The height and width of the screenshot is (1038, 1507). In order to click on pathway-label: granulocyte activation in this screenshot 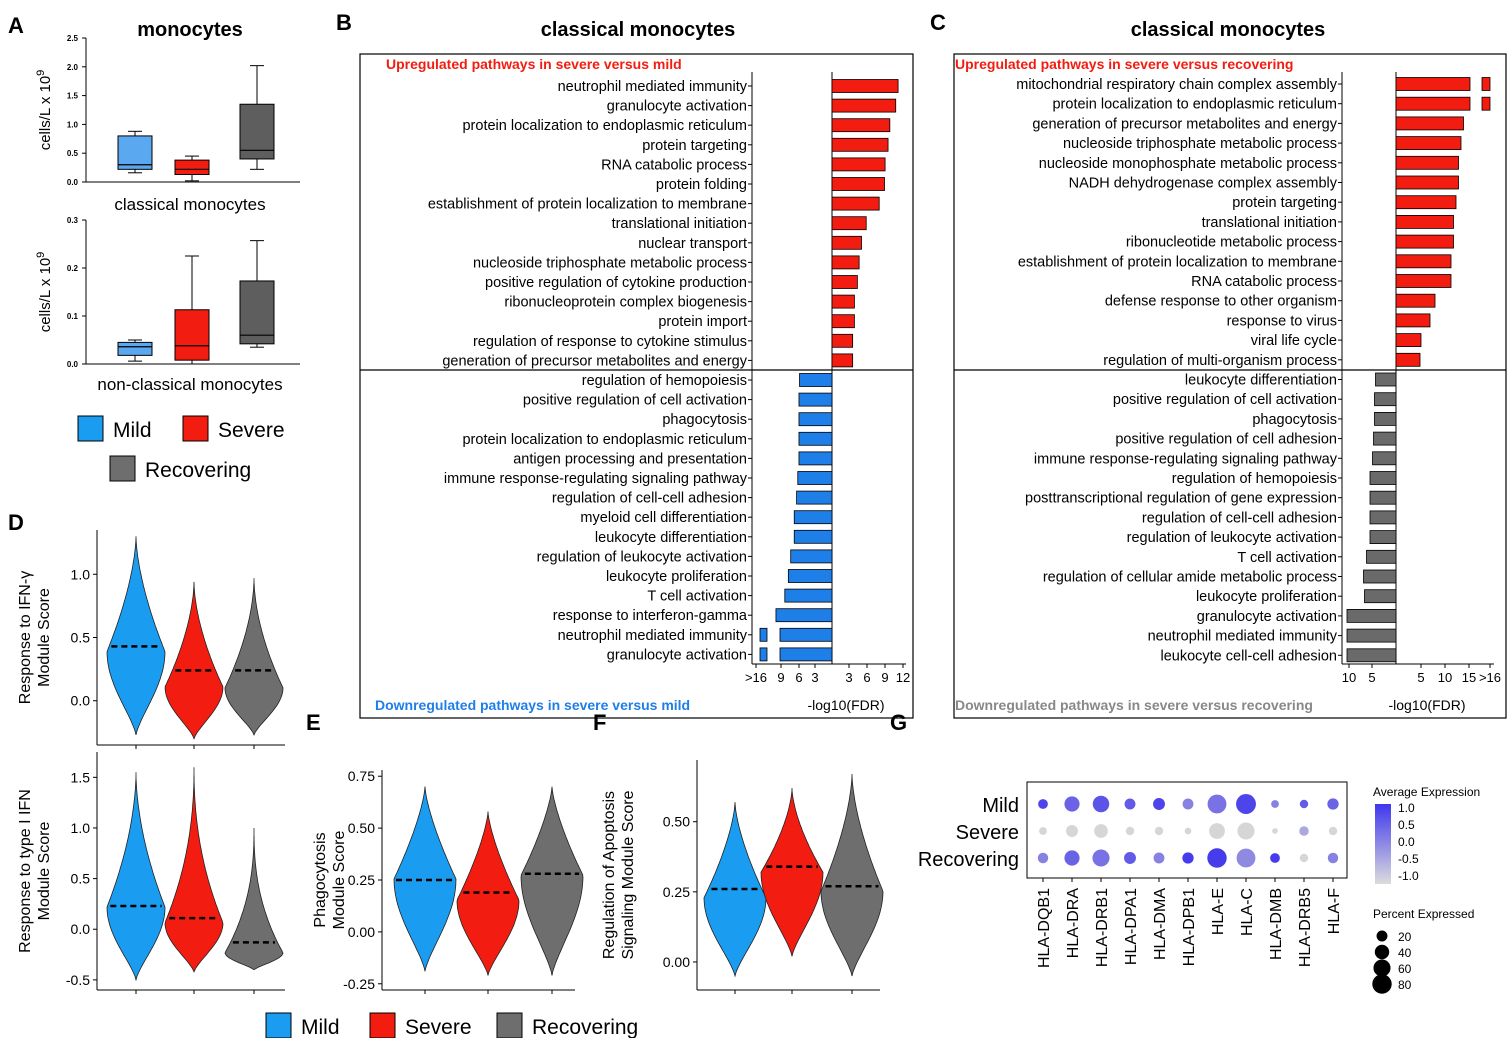, I will do `click(677, 107)`.